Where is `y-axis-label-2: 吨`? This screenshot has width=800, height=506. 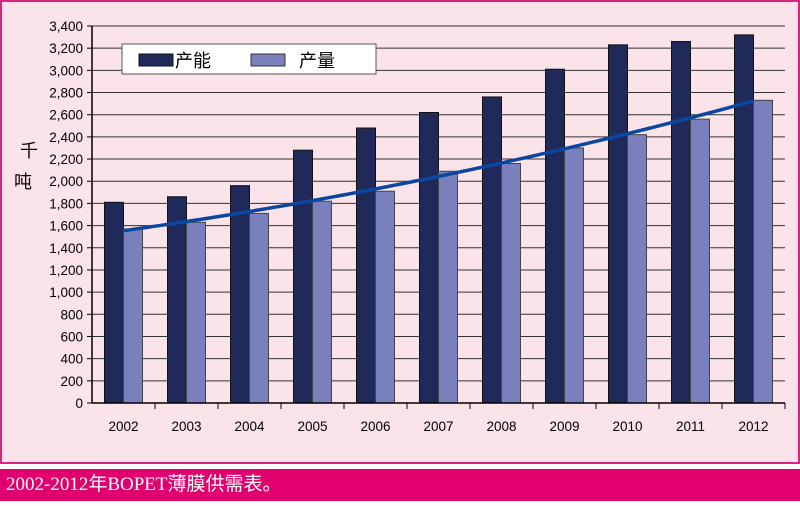
y-axis-label-2: 吨 is located at coordinates (23, 182).